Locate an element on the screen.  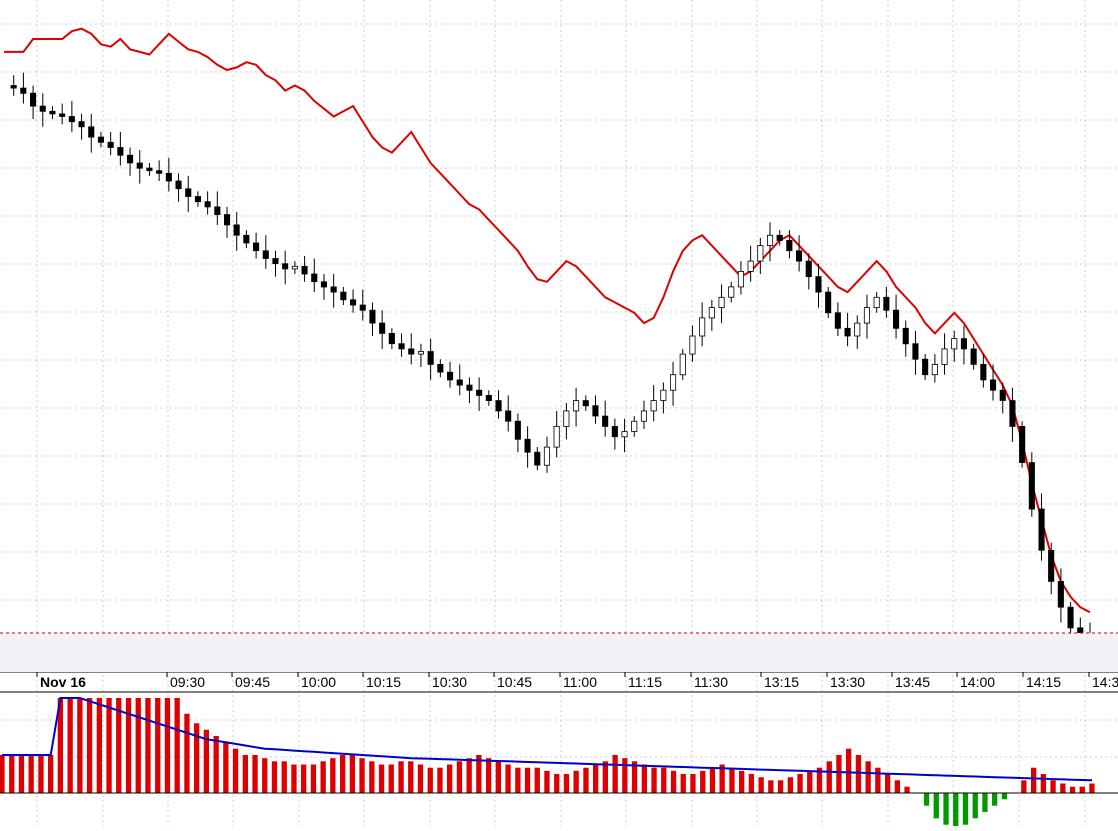
x-tick-label-7: 11:00 is located at coordinates (580, 682).